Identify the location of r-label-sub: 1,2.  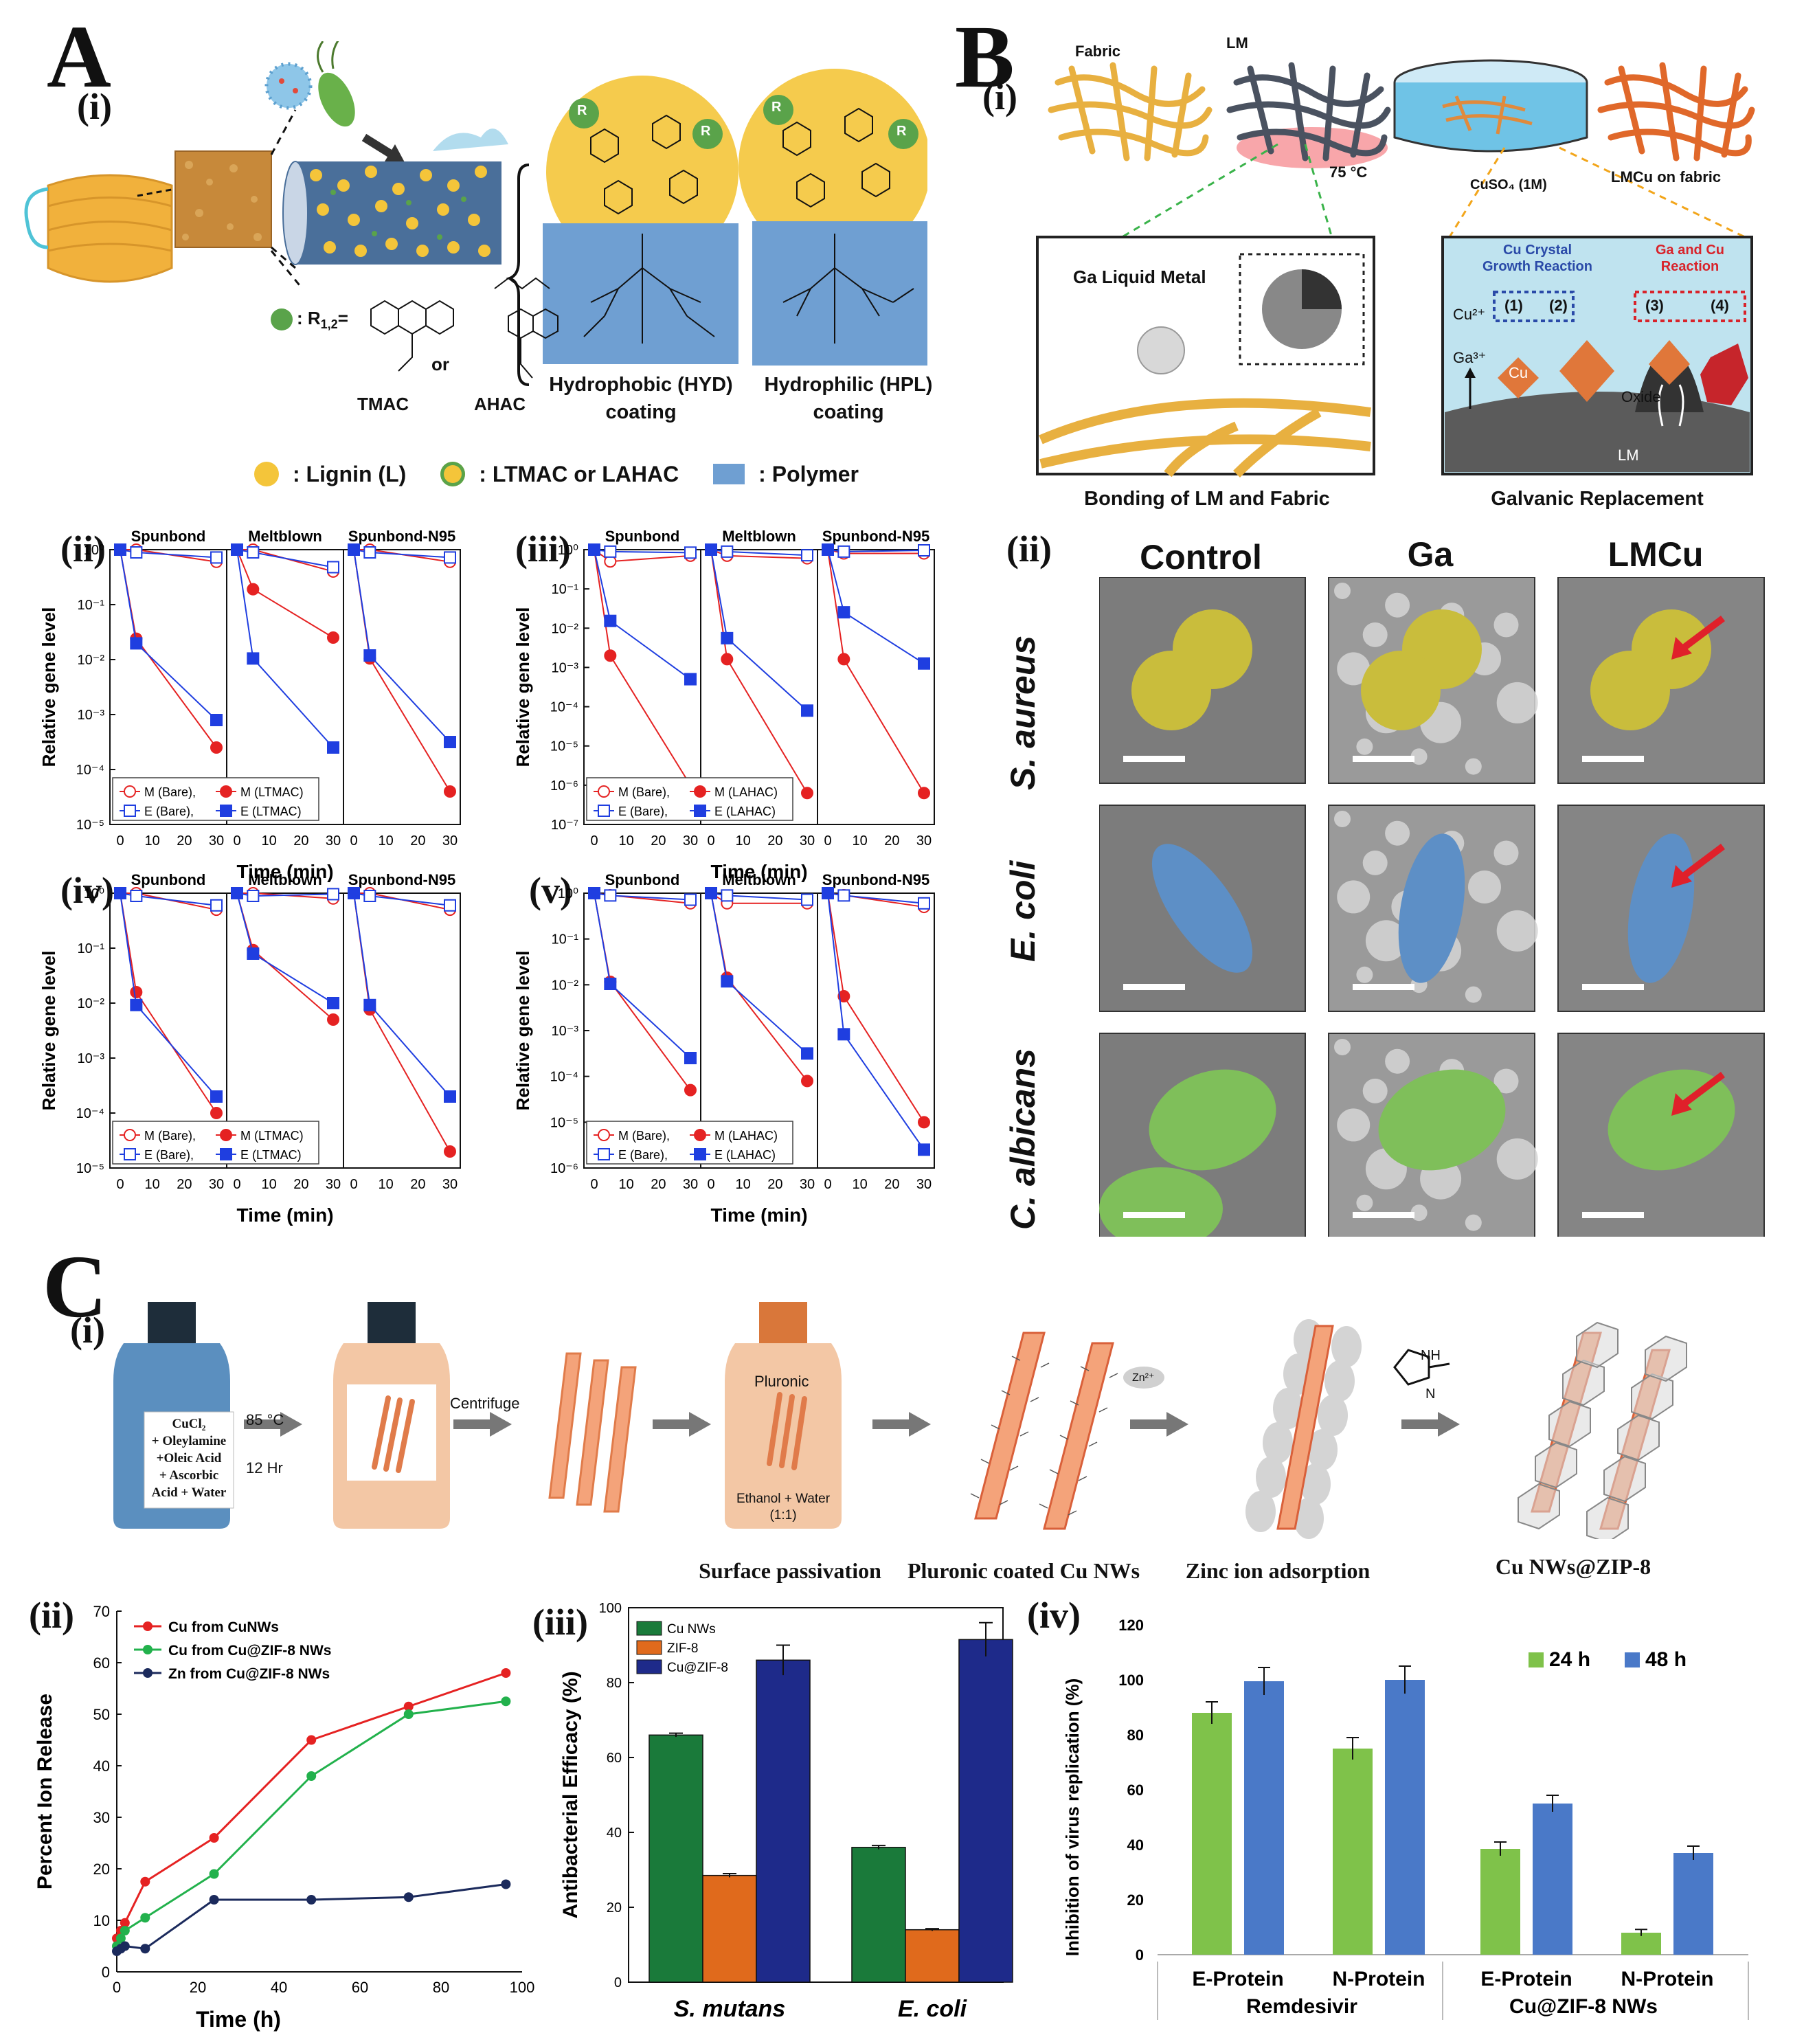
(329, 324).